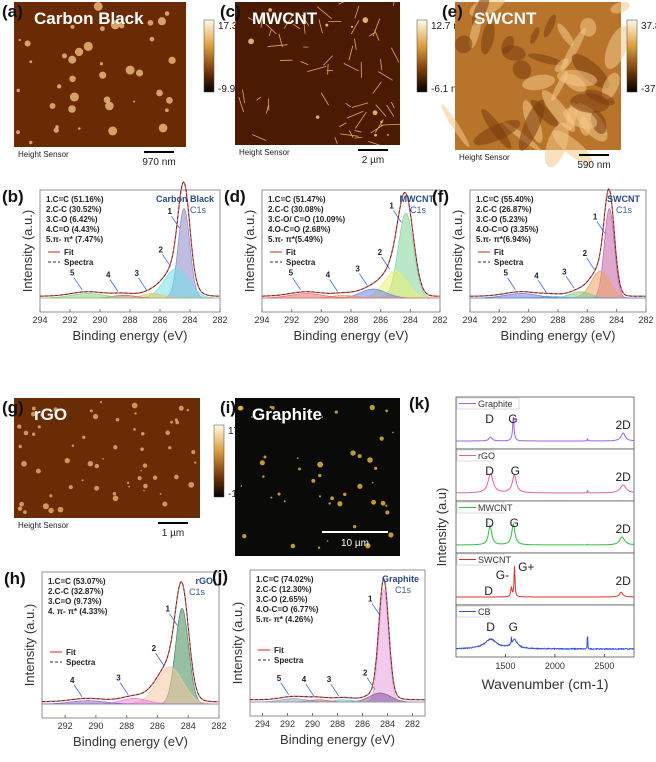  I want to click on legend-fit: Fit, so click(499, 252).